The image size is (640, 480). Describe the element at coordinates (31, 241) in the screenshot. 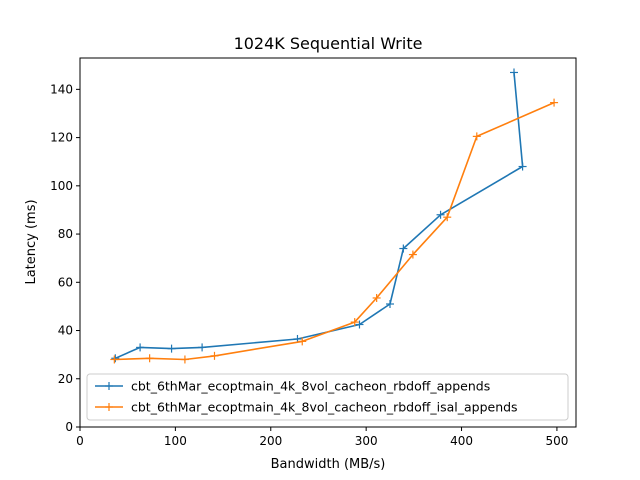

I see `y-axis-label: Latency (ms)` at that location.